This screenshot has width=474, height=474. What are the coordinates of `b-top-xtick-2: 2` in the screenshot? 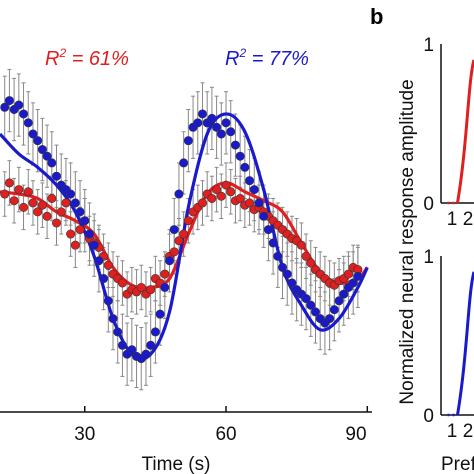 It's located at (468, 219).